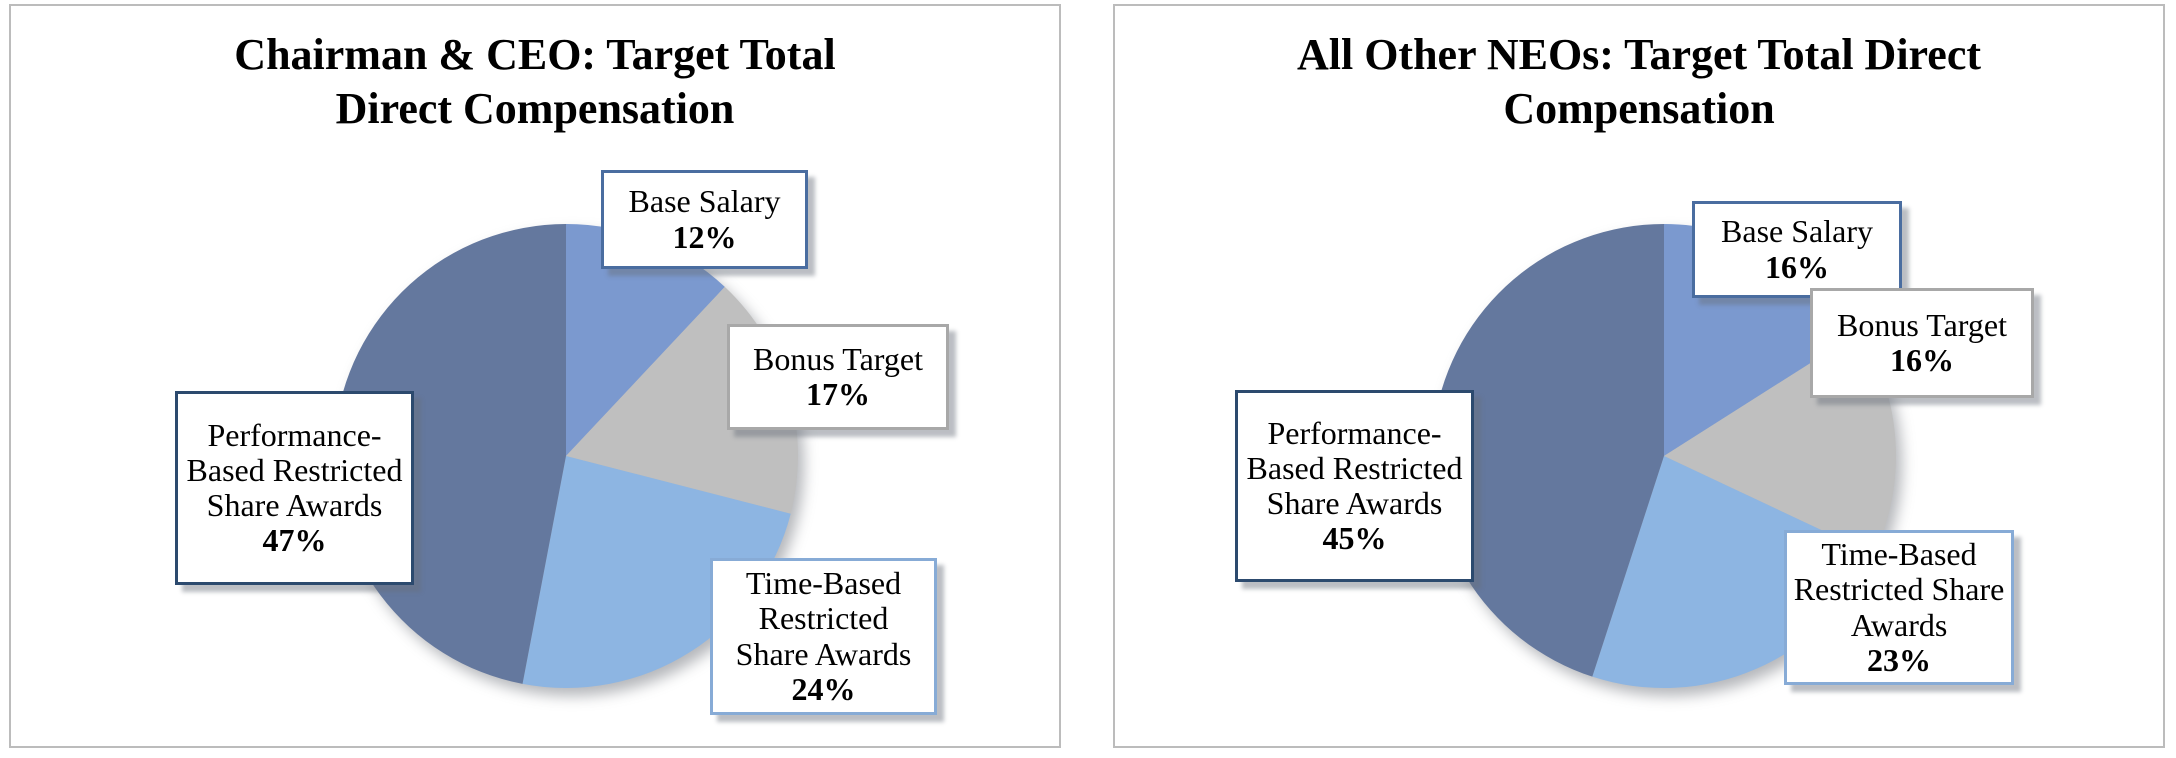 This screenshot has height=758, width=2176. What do you see at coordinates (294, 540) in the screenshot?
I see `slice-pct: 47%` at bounding box center [294, 540].